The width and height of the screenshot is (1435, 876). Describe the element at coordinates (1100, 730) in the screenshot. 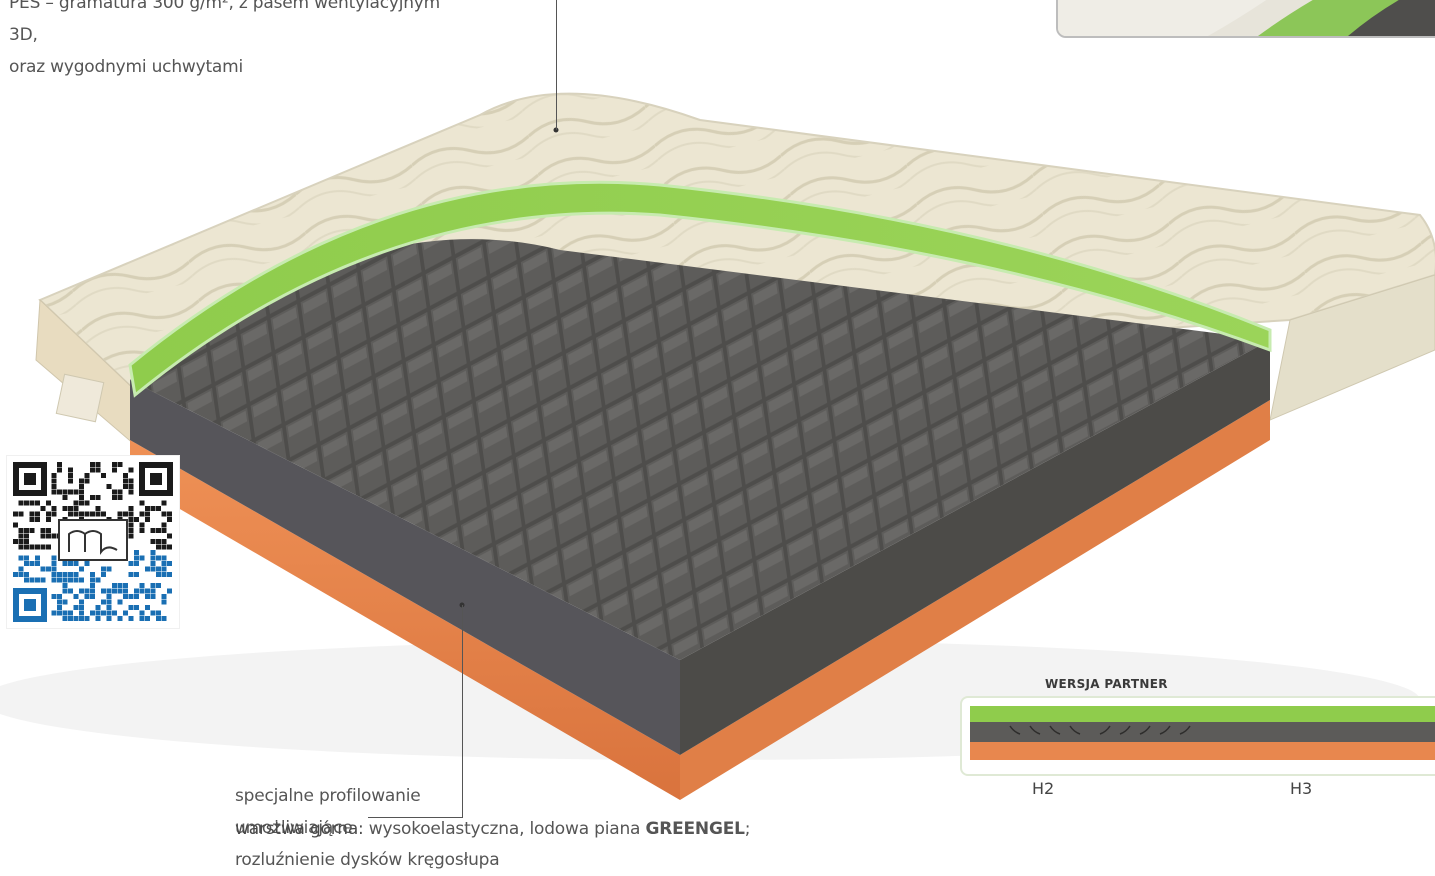

I see `partner-profile-marks` at that location.